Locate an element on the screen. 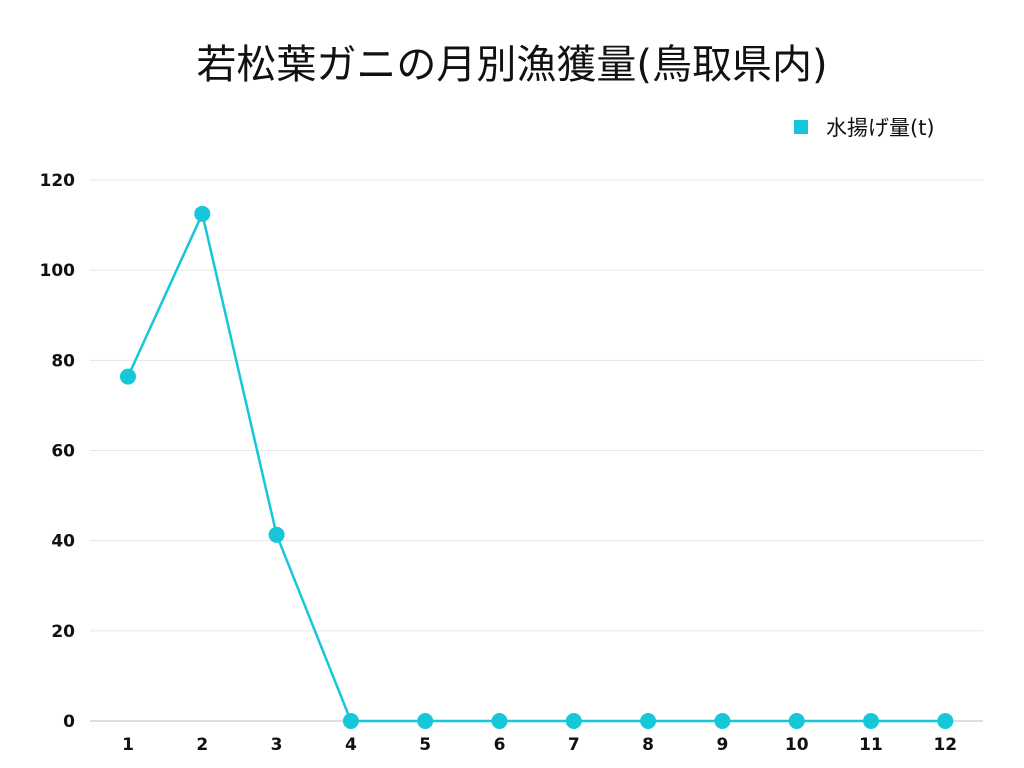  x-tick-label: 12 is located at coordinates (945, 745).